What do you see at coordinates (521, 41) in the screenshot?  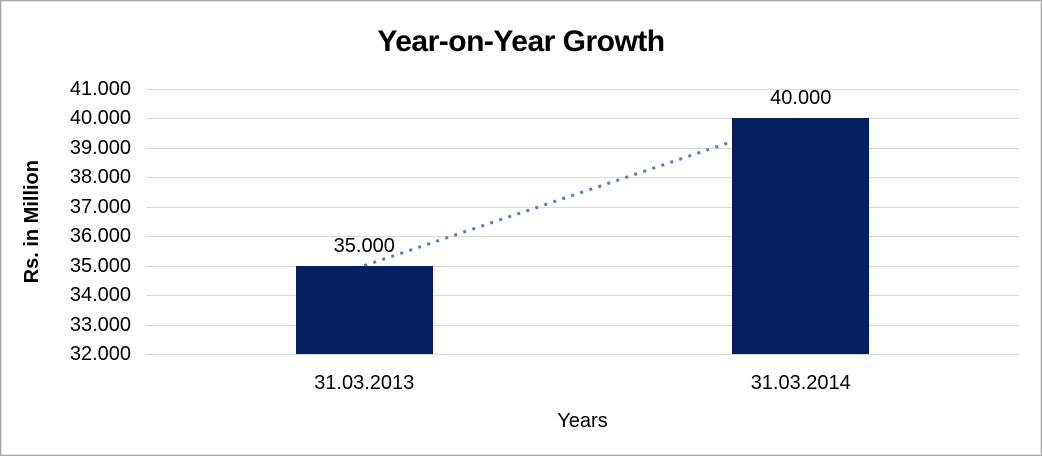 I see `chart-title: Year-on-Year Growth` at bounding box center [521, 41].